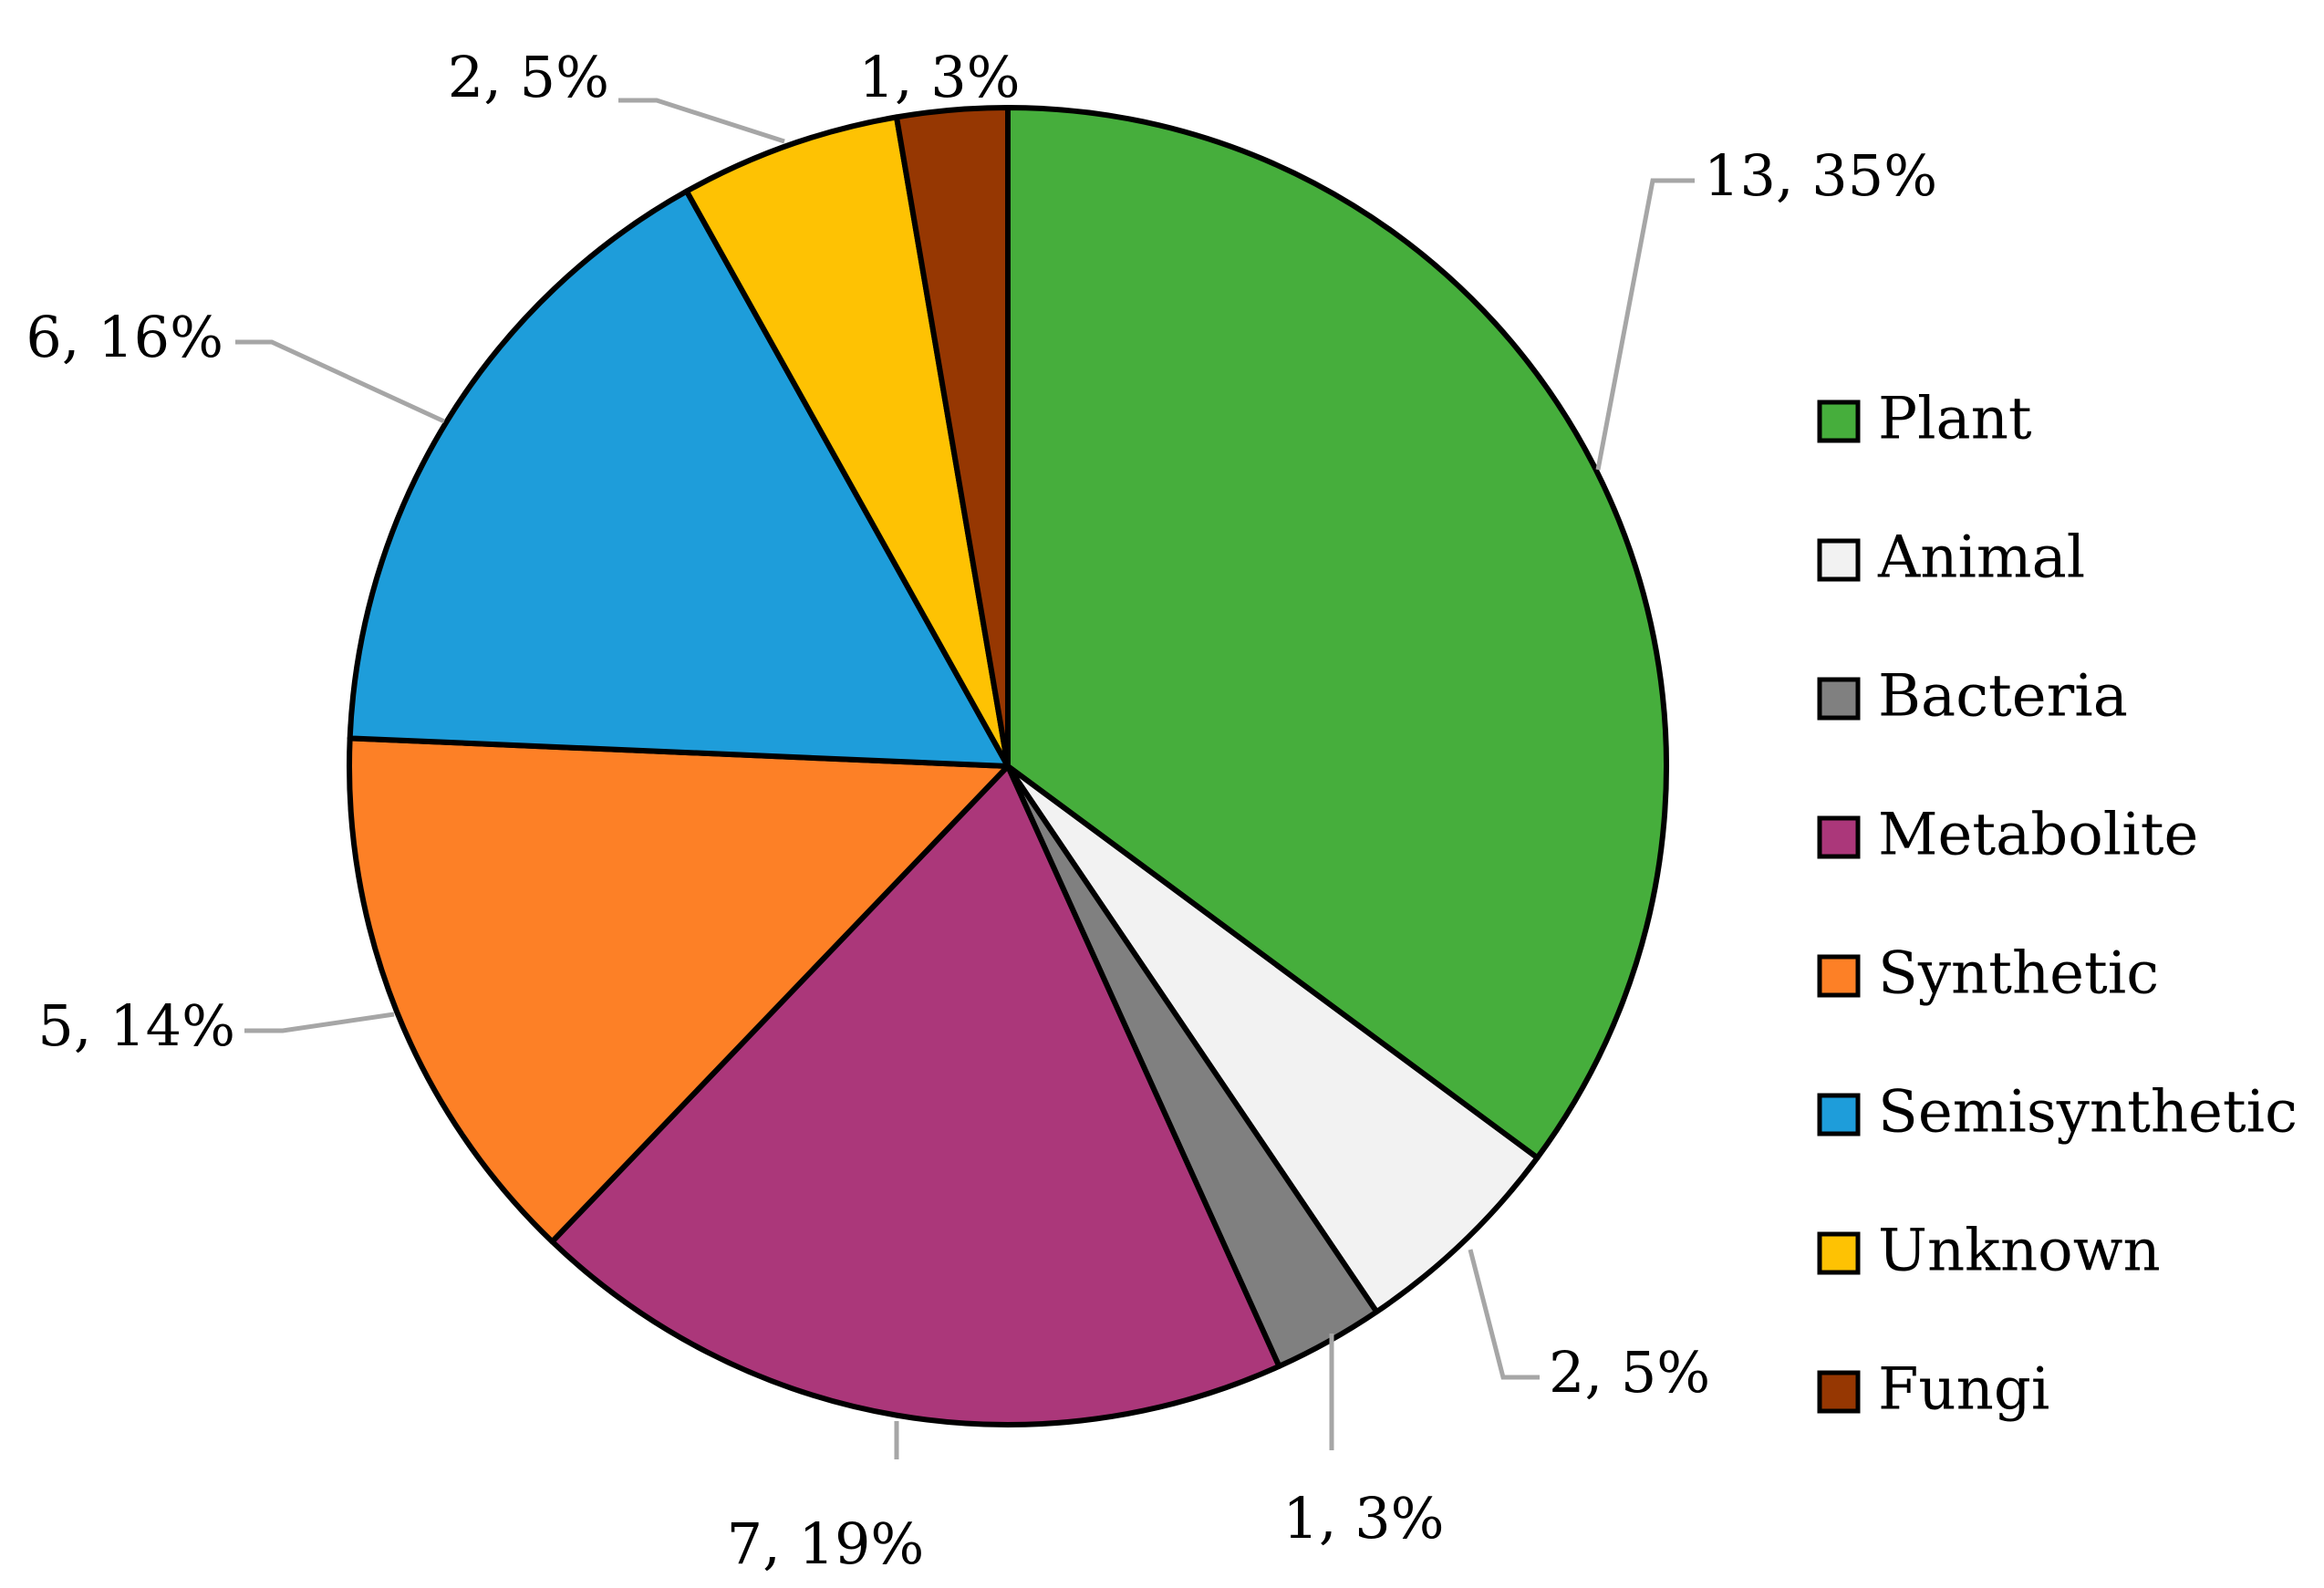 This screenshot has width=2324, height=1588. What do you see at coordinates (1955, 419) in the screenshot?
I see `legend-label-plant: Plant` at bounding box center [1955, 419].